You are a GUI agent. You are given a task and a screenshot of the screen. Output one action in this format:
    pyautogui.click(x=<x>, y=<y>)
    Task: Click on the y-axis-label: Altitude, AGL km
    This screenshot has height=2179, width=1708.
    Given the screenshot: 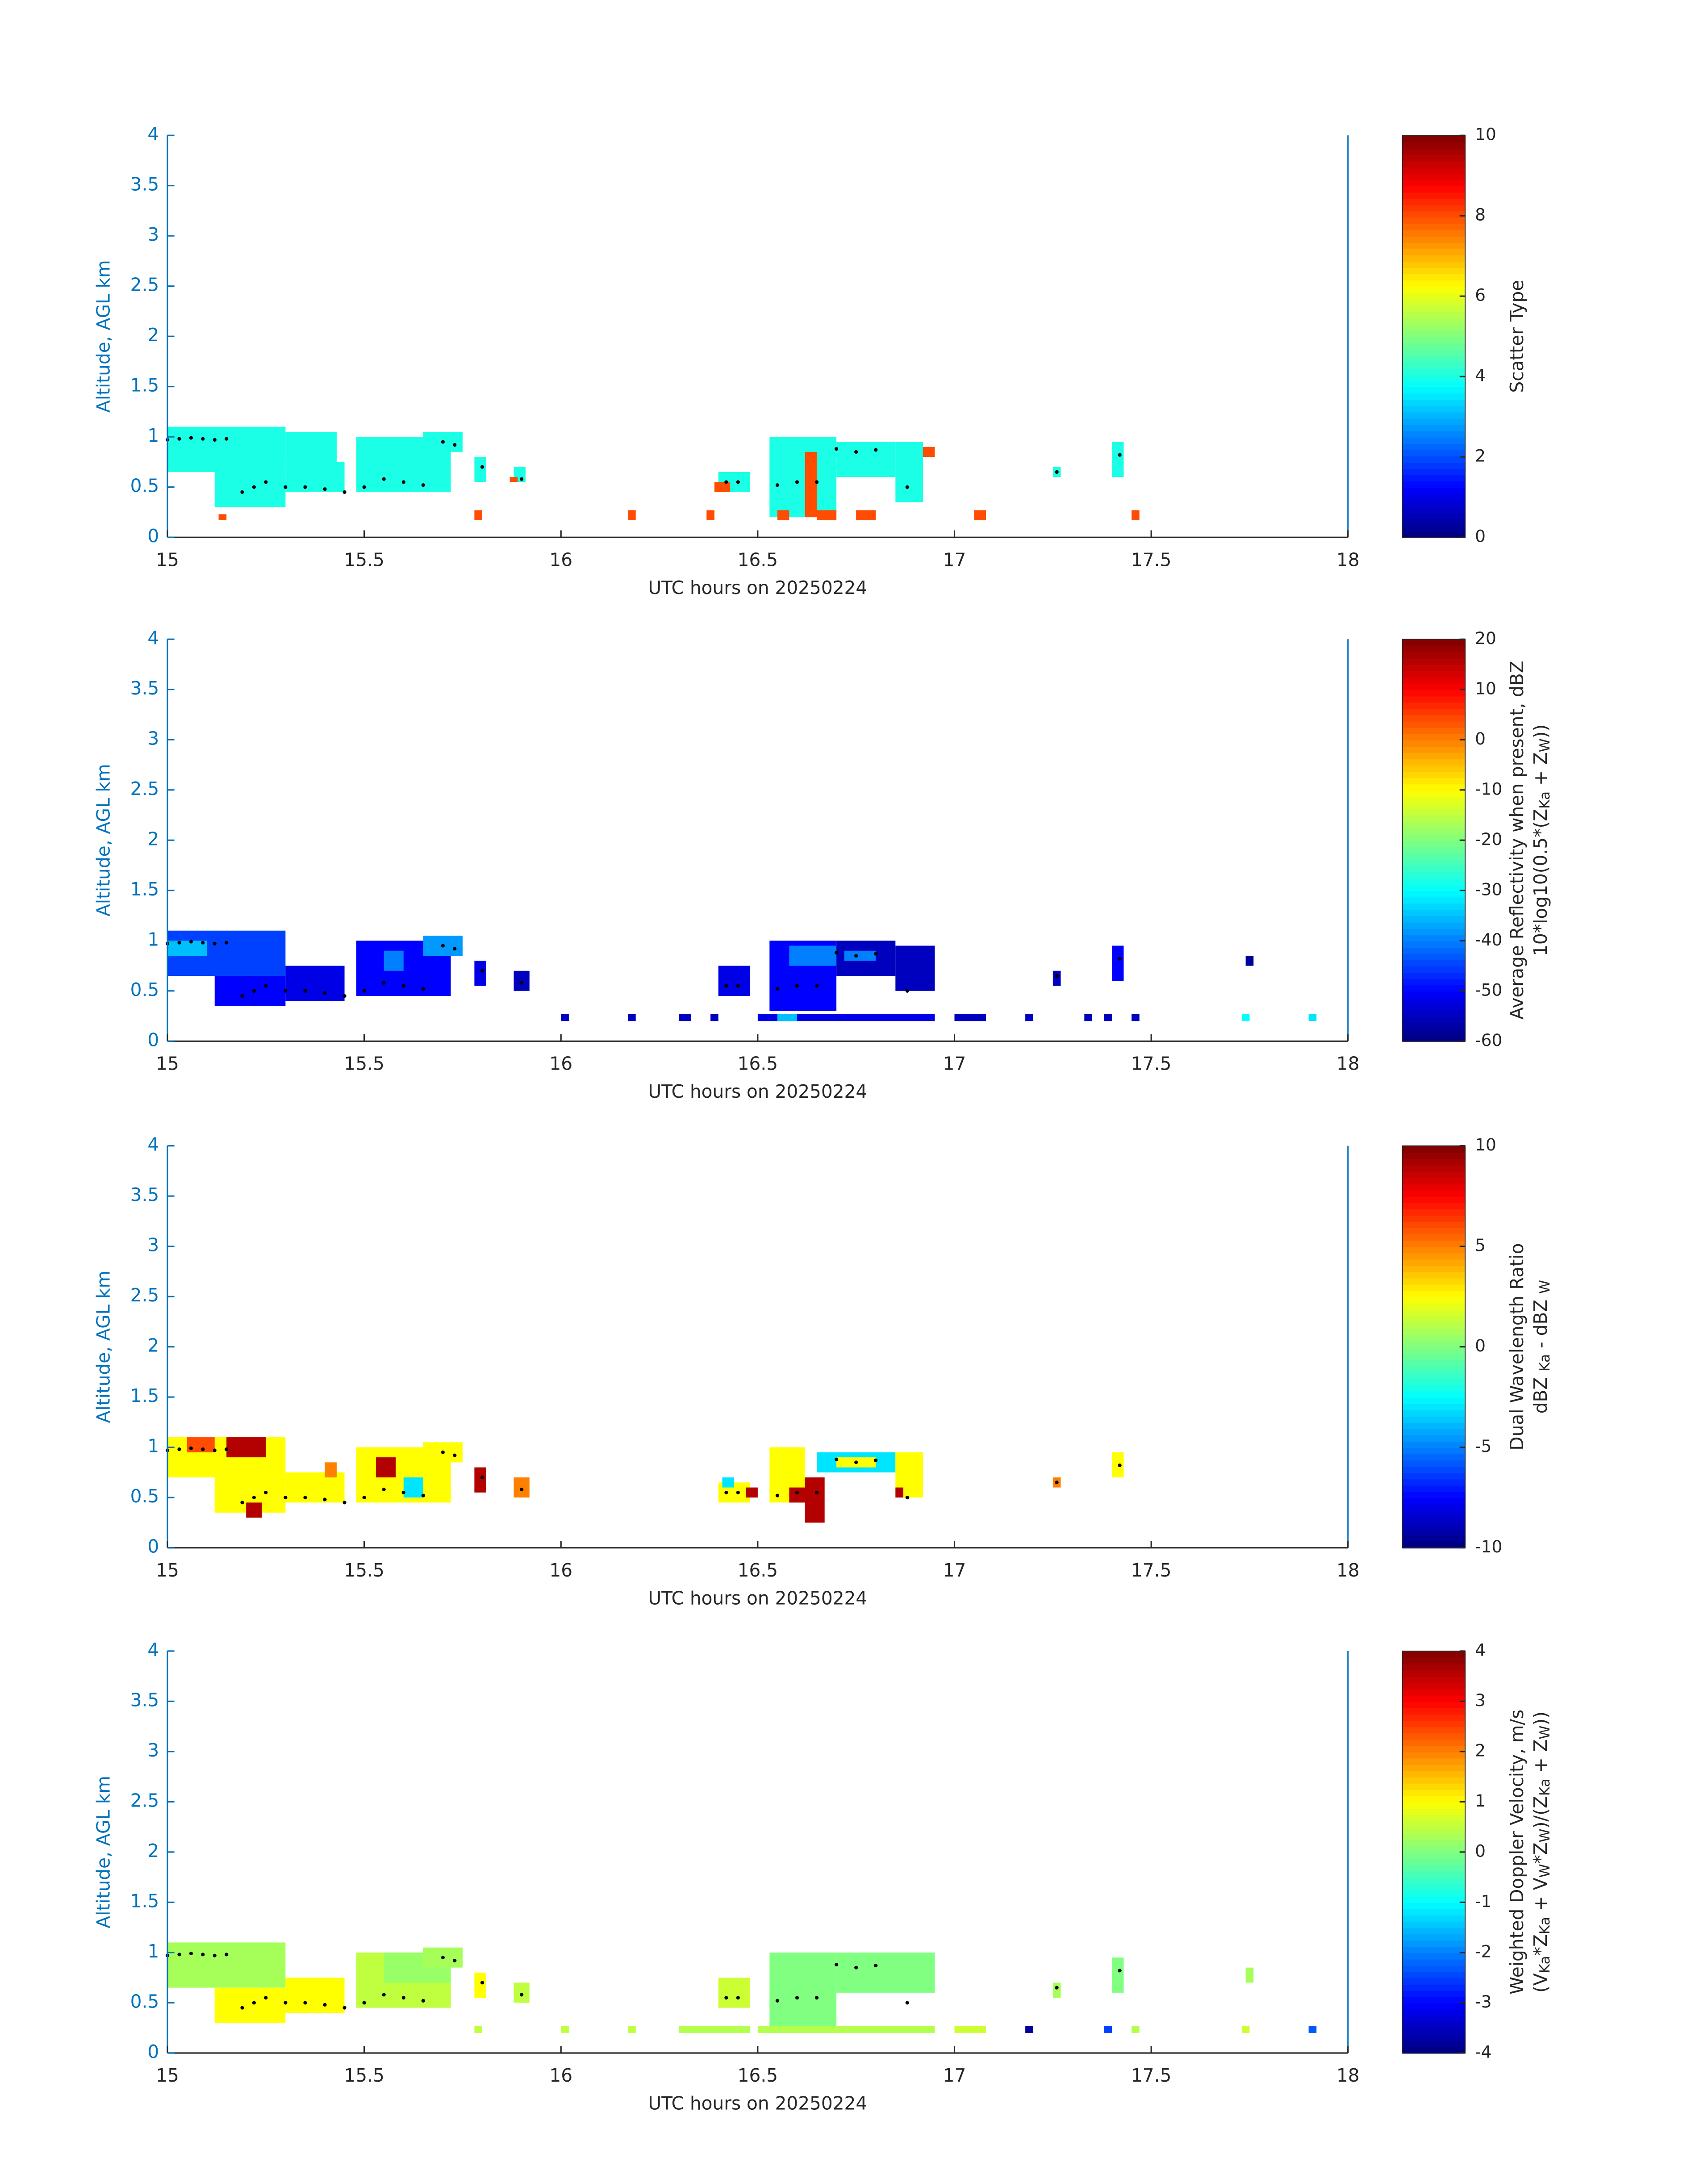 What is the action you would take?
    pyautogui.click(x=103, y=1852)
    